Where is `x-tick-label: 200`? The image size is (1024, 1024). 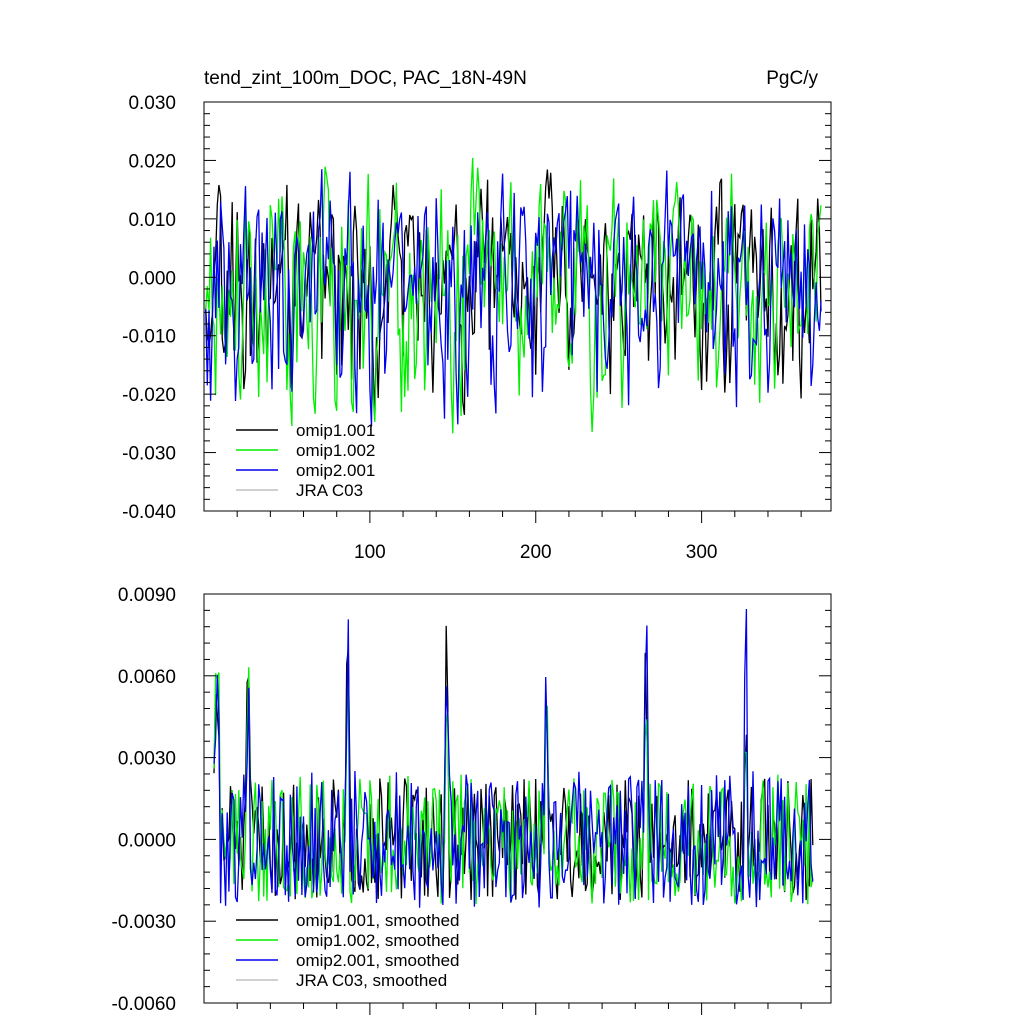
x-tick-label: 200 is located at coordinates (536, 552).